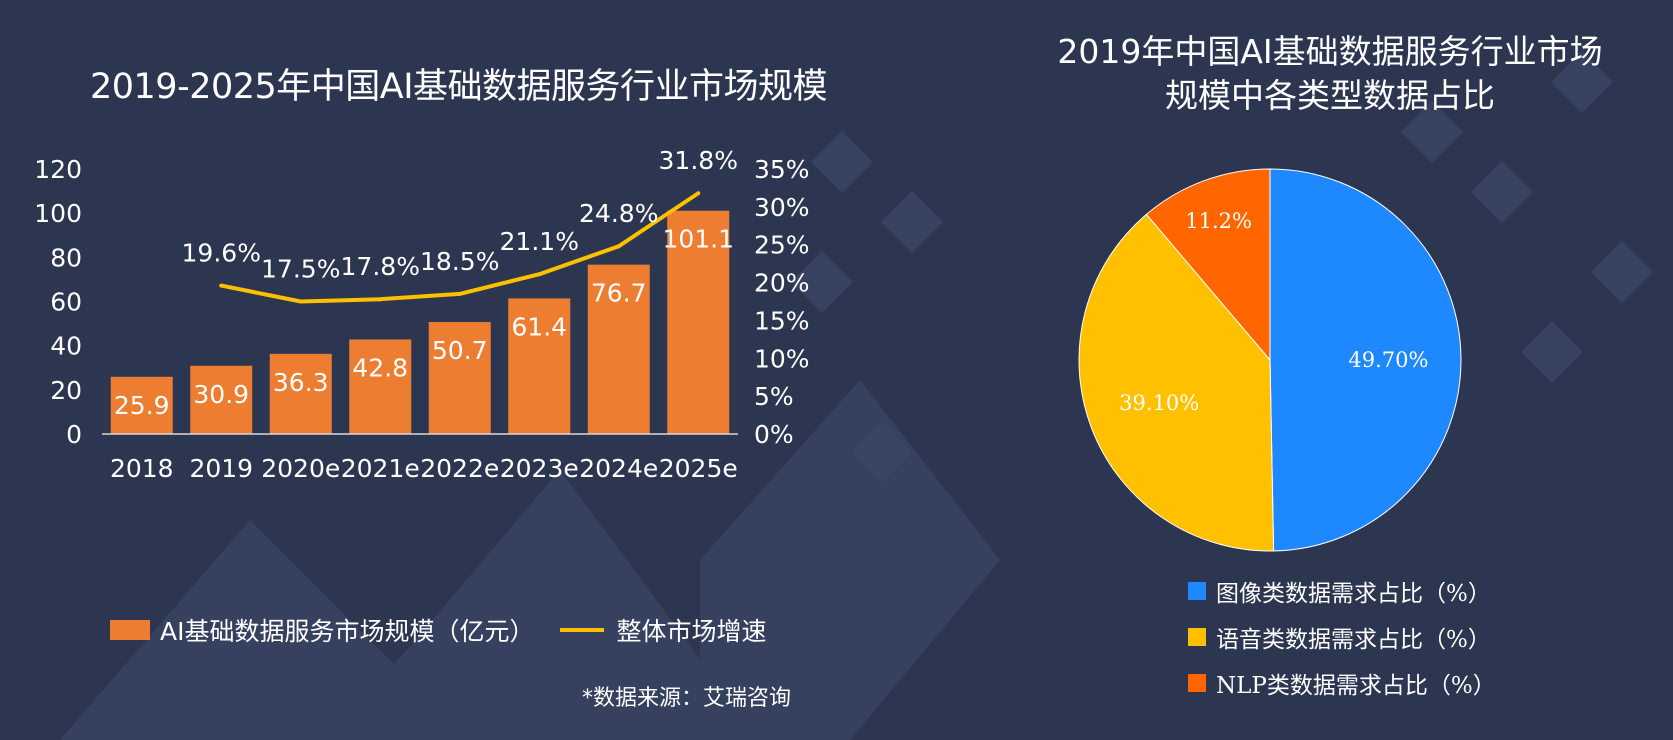  What do you see at coordinates (347, 631) in the screenshot?
I see `legend-bar-label: AI基础数据服务市场规模（亿元）` at bounding box center [347, 631].